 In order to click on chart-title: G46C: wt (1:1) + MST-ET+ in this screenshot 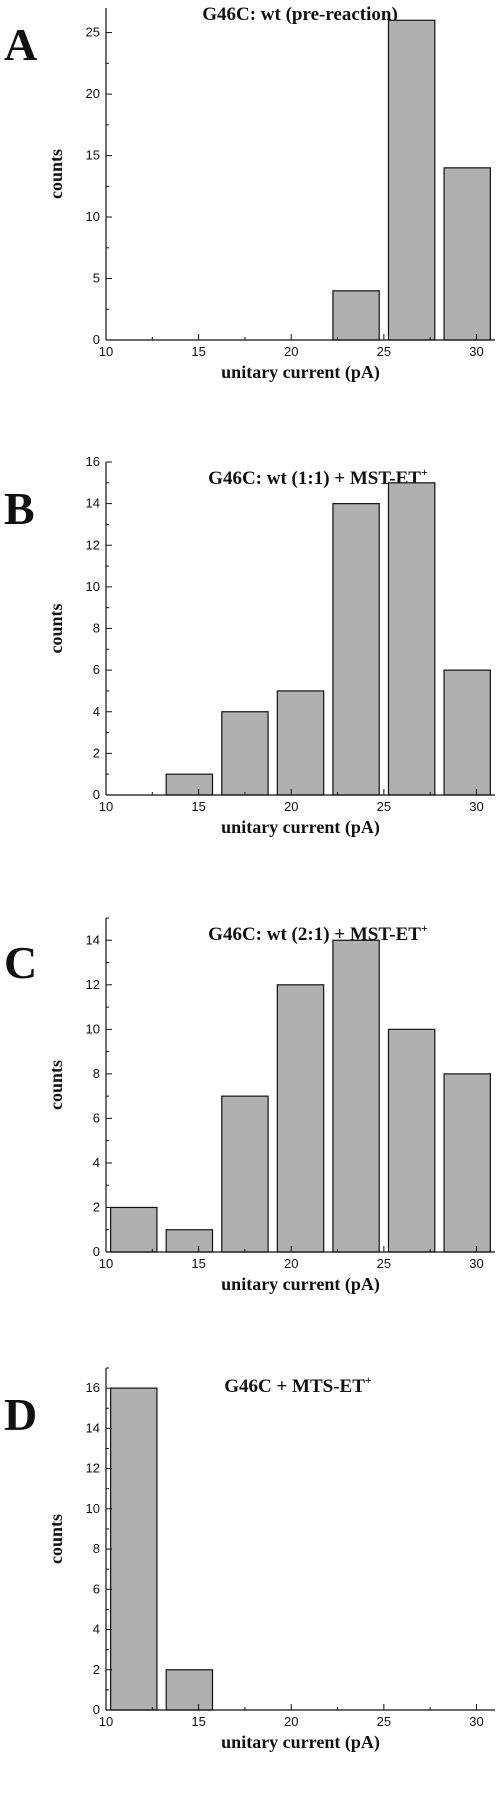, I will do `click(318, 477)`.